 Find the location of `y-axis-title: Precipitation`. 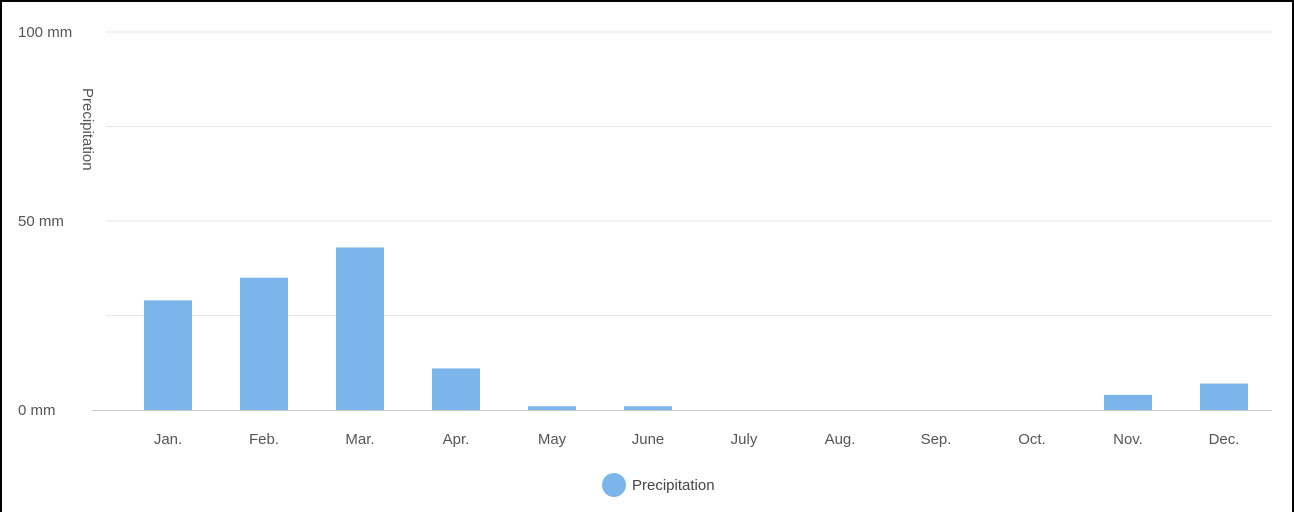

y-axis-title: Precipitation is located at coordinates (87, 129).